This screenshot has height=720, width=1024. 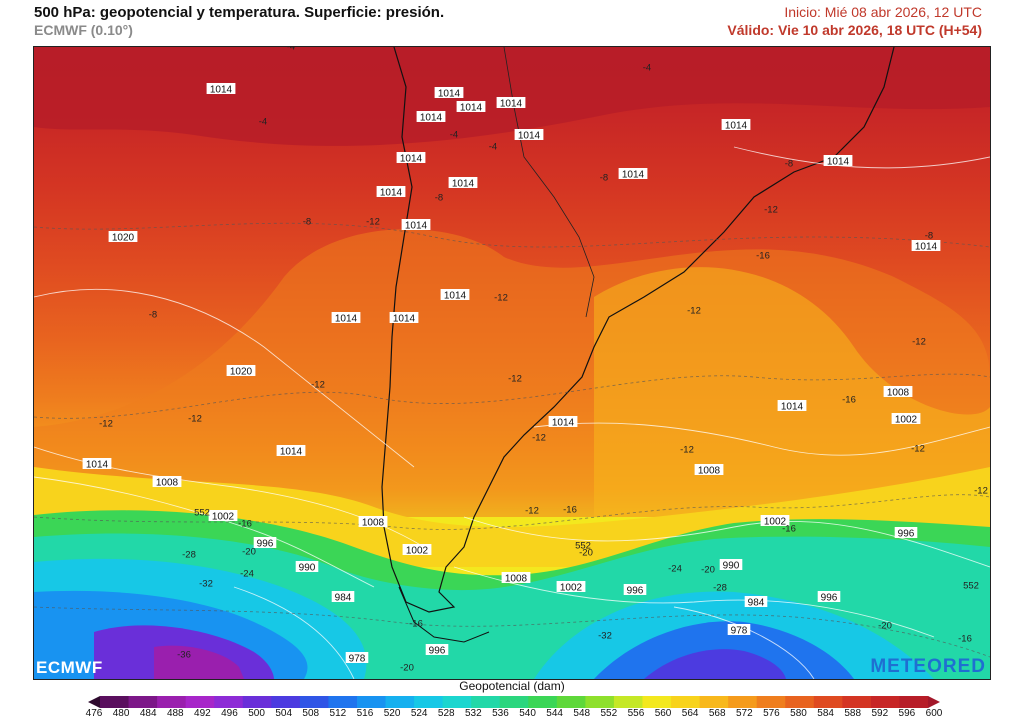 I want to click on colorbar-tick: 544, so click(x=554, y=713).